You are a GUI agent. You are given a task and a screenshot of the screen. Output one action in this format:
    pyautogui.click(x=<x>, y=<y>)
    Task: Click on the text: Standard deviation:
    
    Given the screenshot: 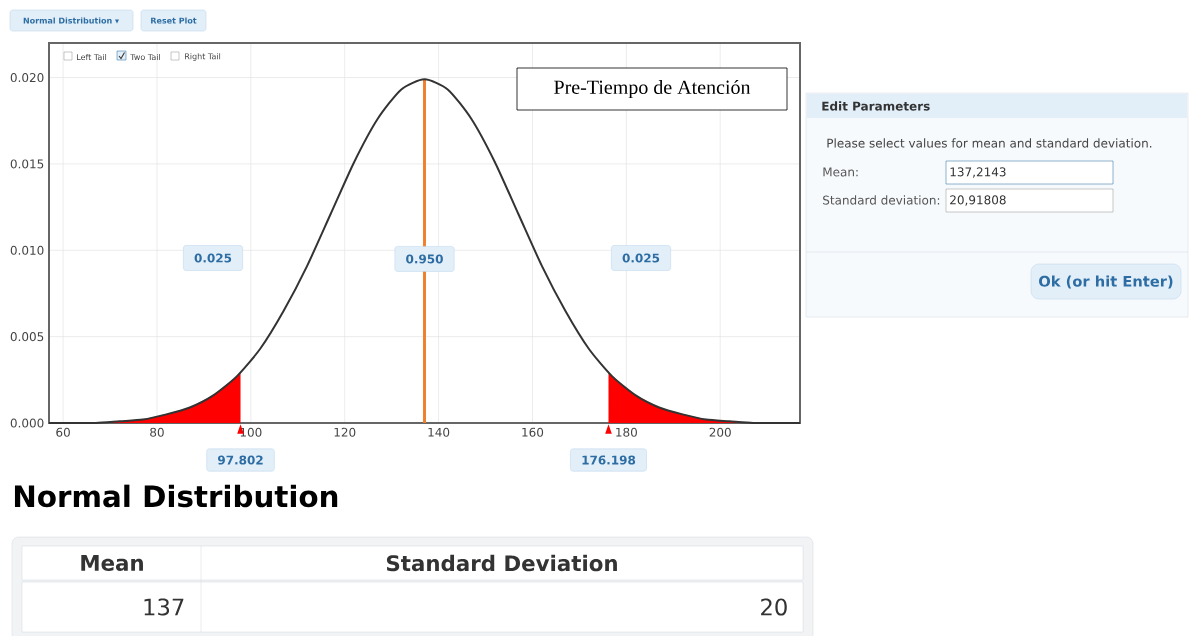 What is the action you would take?
    pyautogui.click(x=881, y=200)
    